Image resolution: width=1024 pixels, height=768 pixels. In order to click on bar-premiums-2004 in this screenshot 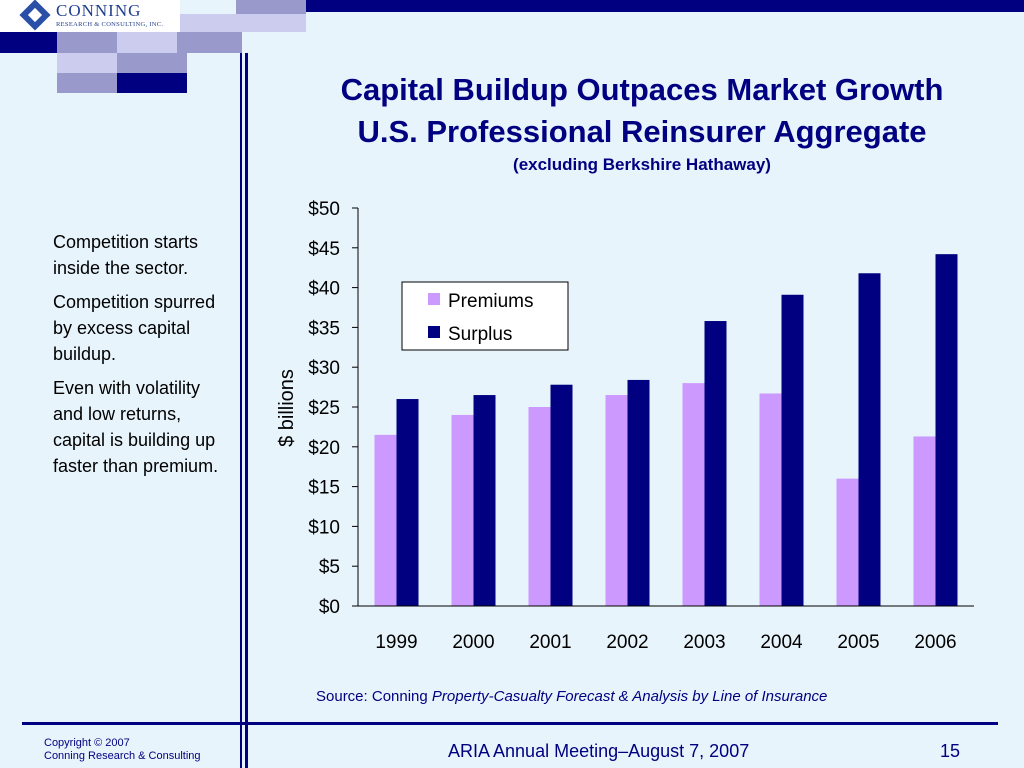, I will do `click(770, 499)`.